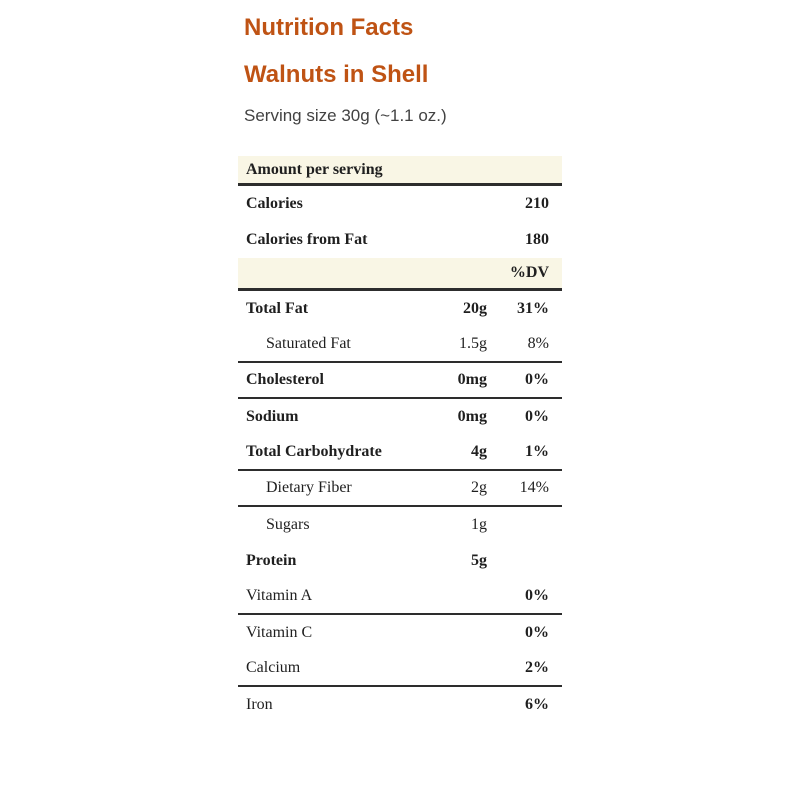 The width and height of the screenshot is (800, 800). What do you see at coordinates (400, 417) in the screenshot?
I see `row-sodium: Sodium 0mg 0%` at bounding box center [400, 417].